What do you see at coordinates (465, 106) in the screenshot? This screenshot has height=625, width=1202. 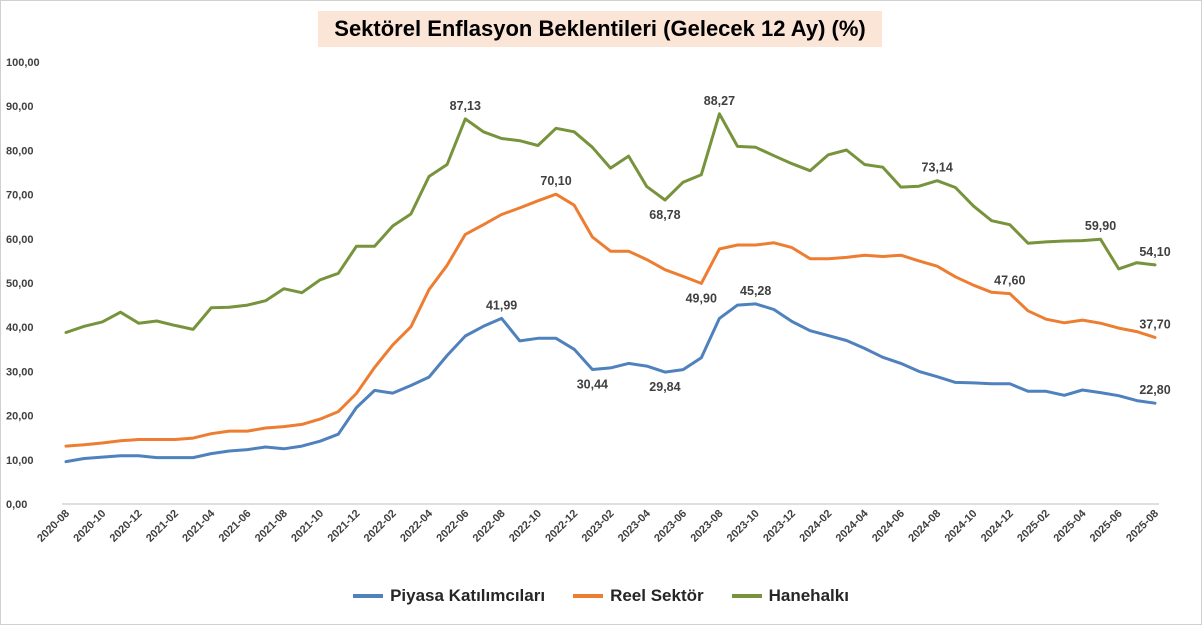 I see `data-label: 87,13` at bounding box center [465, 106].